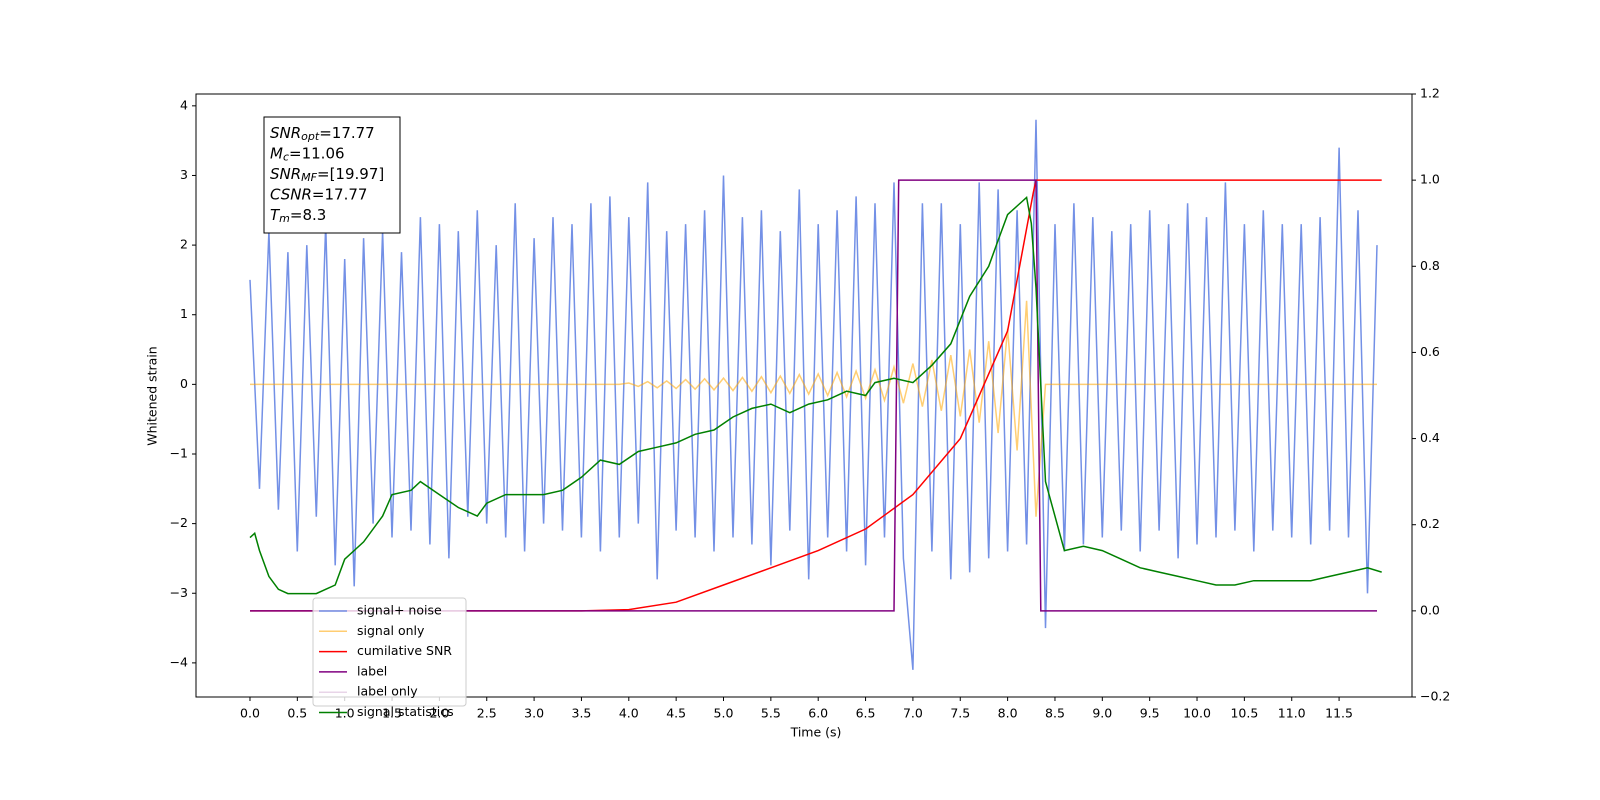  Describe the element at coordinates (404, 650) in the screenshot. I see `legend-label: cumilative SNR` at that location.